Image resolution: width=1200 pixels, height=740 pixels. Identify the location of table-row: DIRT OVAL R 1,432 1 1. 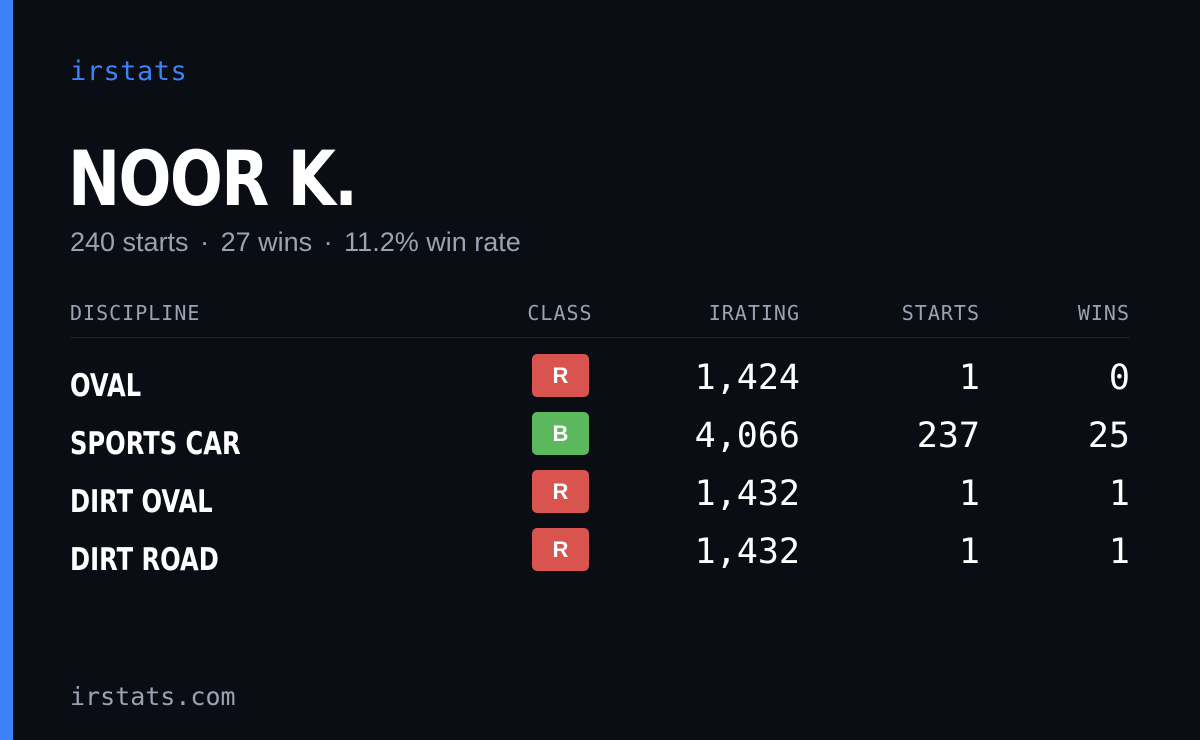
(600, 499).